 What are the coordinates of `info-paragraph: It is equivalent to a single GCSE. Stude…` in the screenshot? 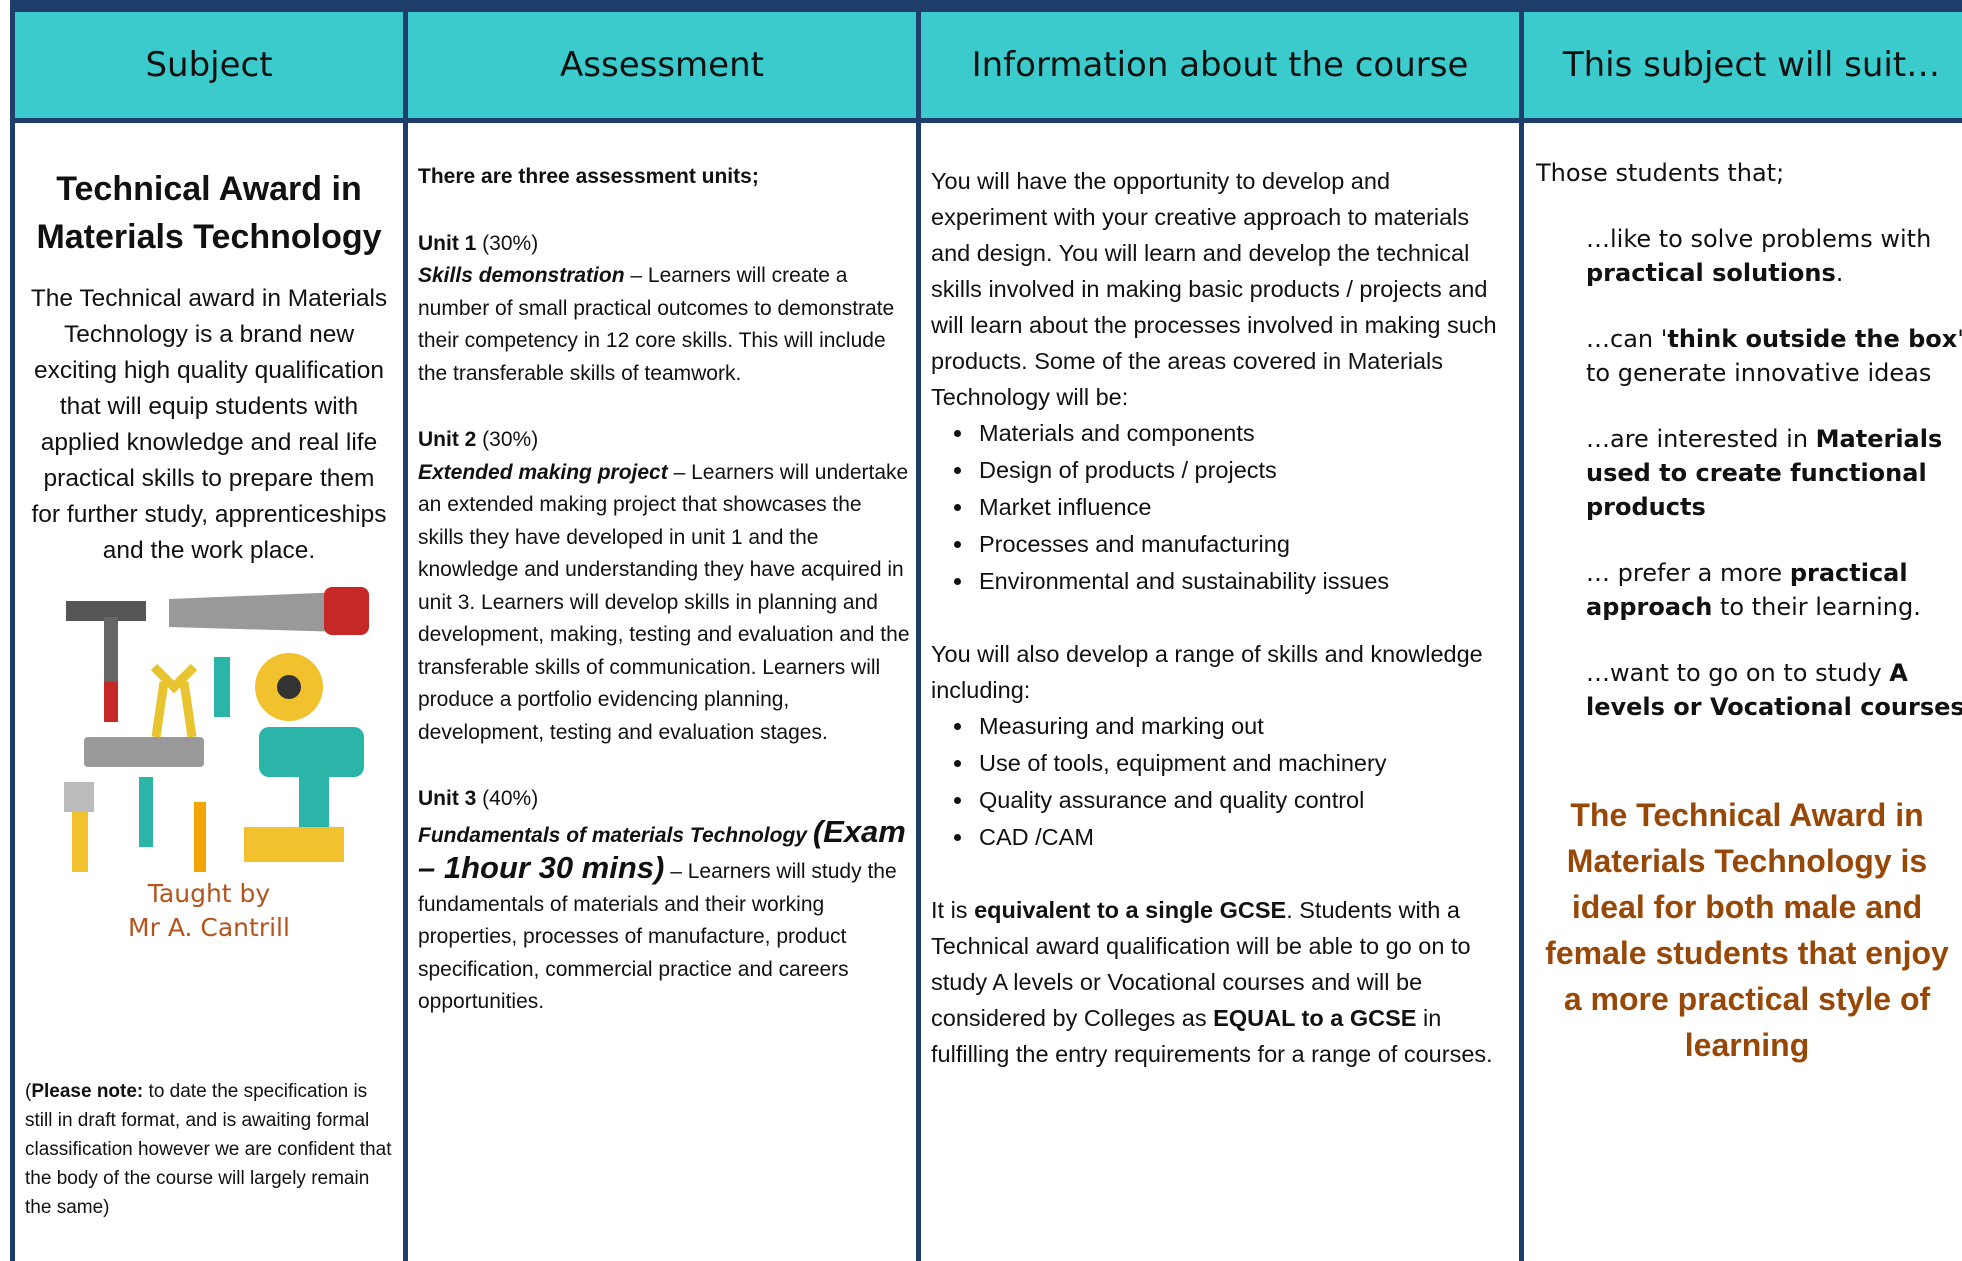 It's located at (1220, 982).